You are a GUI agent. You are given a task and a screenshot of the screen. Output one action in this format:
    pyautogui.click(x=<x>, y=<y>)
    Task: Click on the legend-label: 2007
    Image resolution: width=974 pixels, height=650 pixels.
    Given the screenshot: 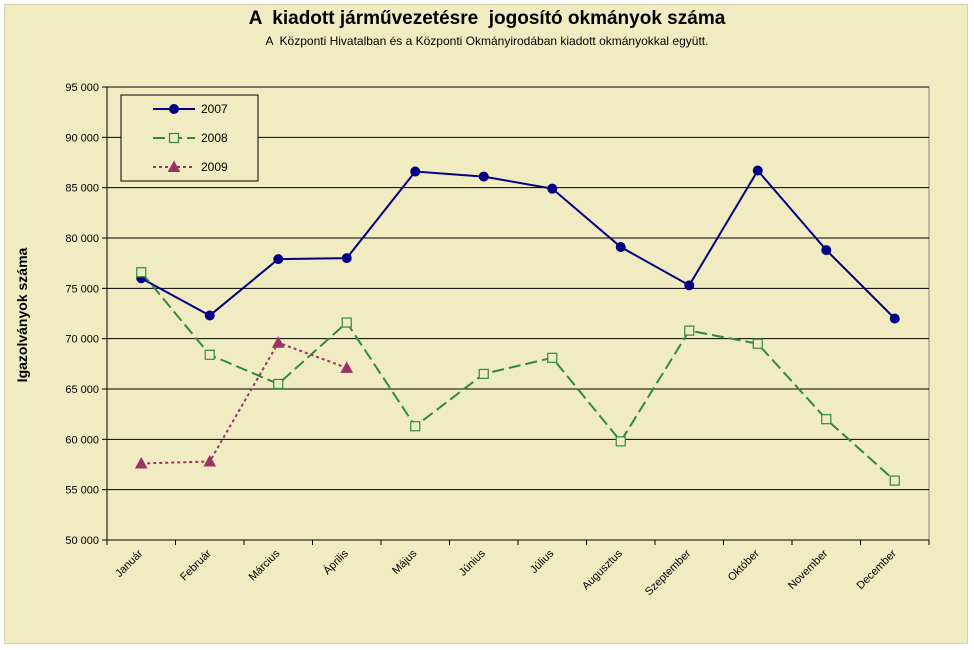 What is the action you would take?
    pyautogui.click(x=214, y=109)
    